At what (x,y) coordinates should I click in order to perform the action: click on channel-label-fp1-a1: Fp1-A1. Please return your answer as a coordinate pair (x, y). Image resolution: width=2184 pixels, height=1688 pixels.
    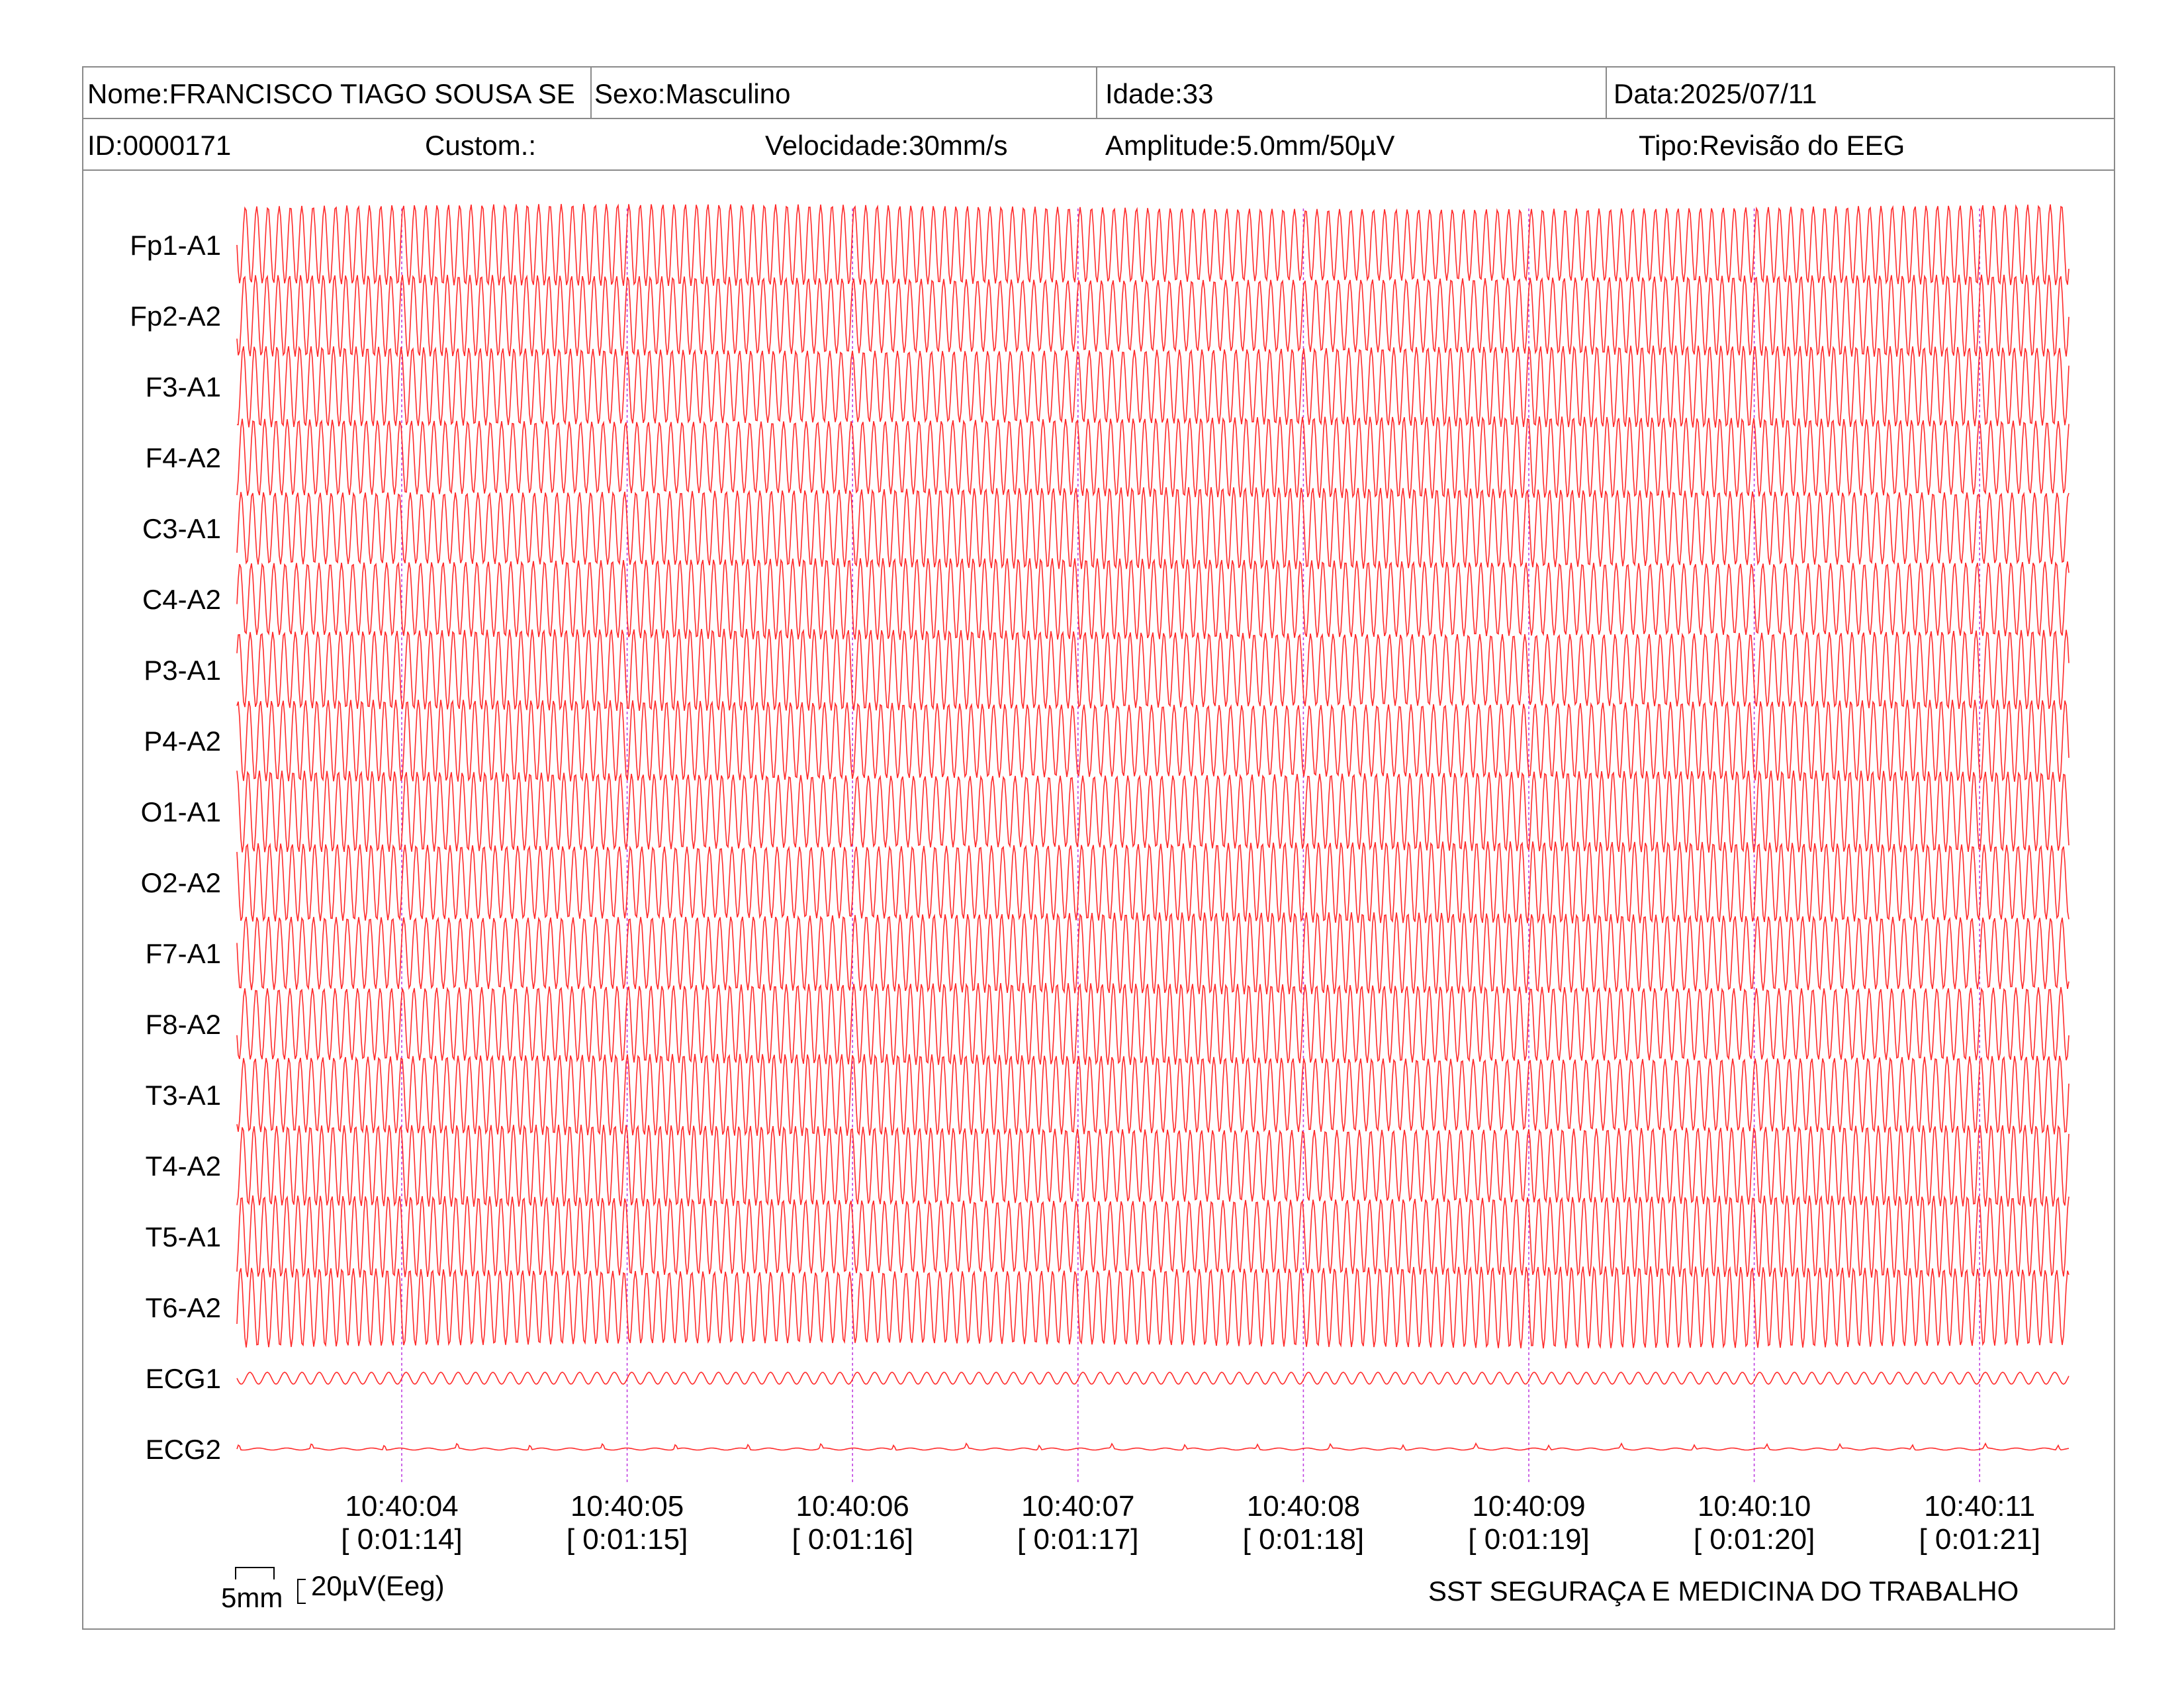
    Looking at the image, I should click on (176, 245).